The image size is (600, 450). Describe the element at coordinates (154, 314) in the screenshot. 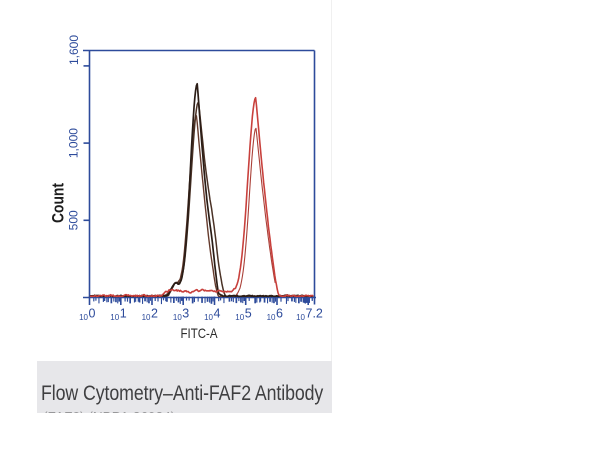

I see `svg-text: 2` at that location.